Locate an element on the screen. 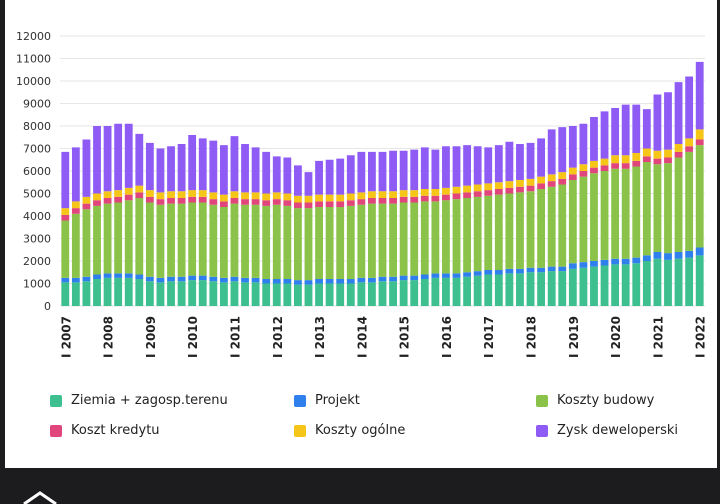 This screenshot has width=720, height=504. legend-label-zysk-deweloperski: Zysk deweloperski is located at coordinates (617, 430).